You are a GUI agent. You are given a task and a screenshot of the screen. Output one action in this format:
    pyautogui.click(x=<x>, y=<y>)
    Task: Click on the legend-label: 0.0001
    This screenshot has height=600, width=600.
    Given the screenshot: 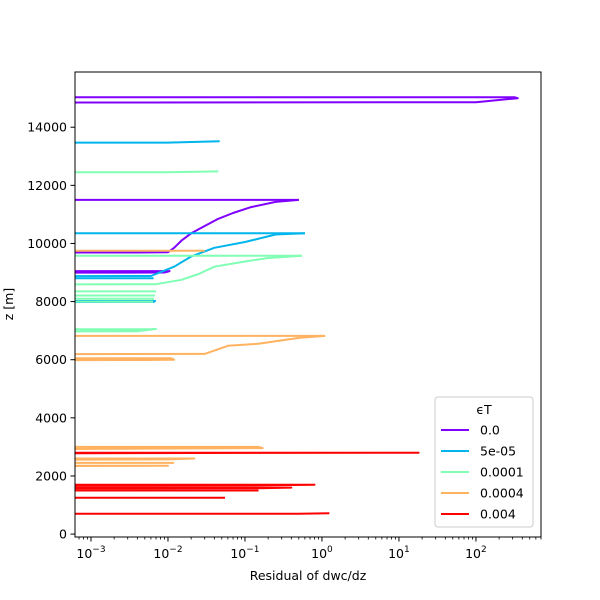 What is the action you would take?
    pyautogui.click(x=502, y=472)
    